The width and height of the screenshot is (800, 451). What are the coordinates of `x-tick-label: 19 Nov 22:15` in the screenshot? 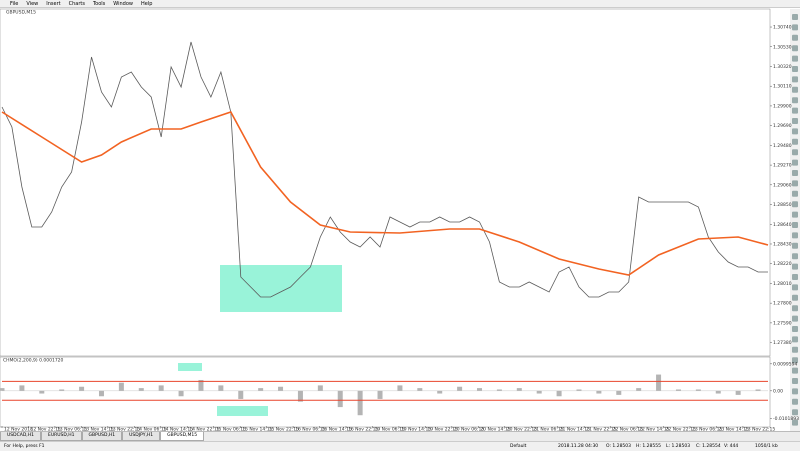 It's located at (442, 430).